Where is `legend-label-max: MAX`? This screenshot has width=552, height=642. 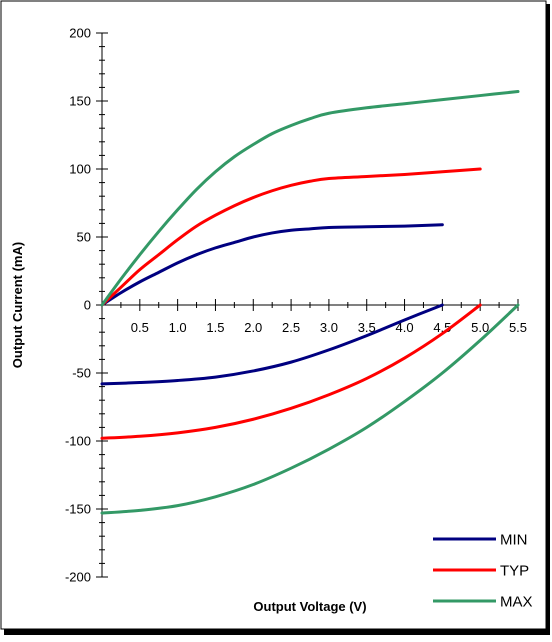
legend-label-max: MAX is located at coordinates (516, 602).